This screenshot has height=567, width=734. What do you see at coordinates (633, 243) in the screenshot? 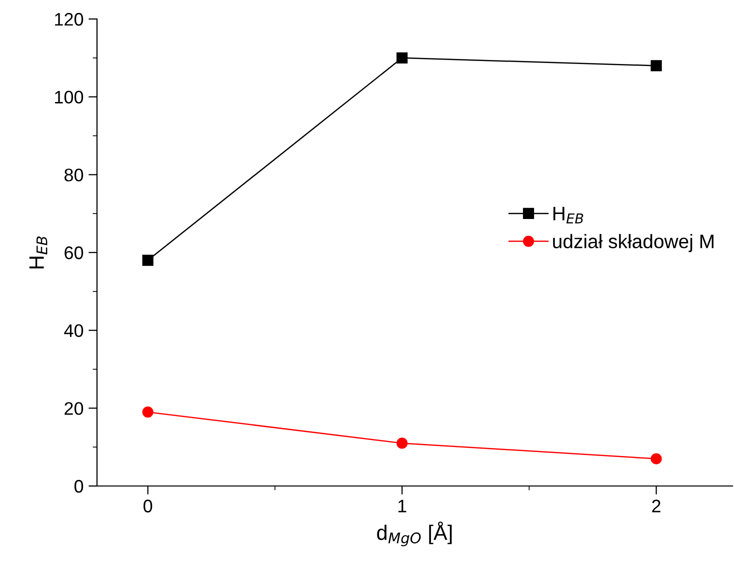
I see `legend-label: udział składowej M` at bounding box center [633, 243].